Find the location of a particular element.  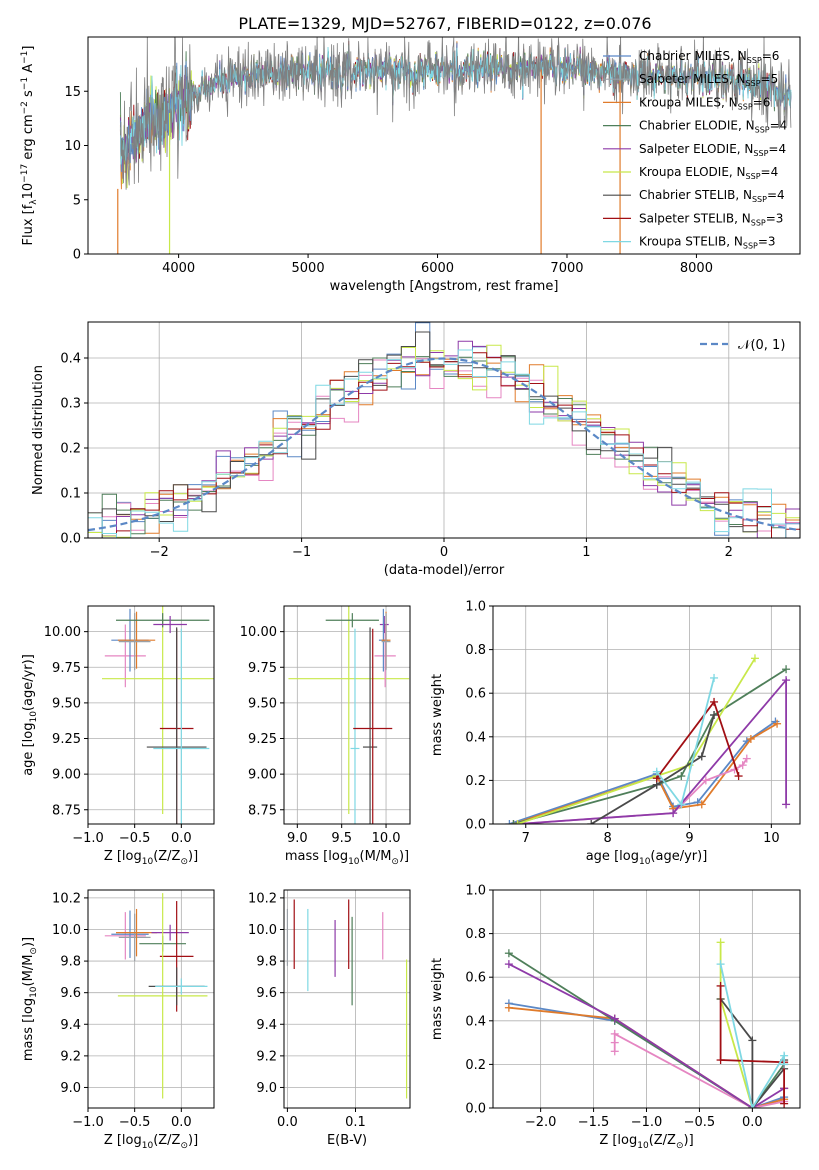

y-tick-label: 0.3 is located at coordinates (70, 404).